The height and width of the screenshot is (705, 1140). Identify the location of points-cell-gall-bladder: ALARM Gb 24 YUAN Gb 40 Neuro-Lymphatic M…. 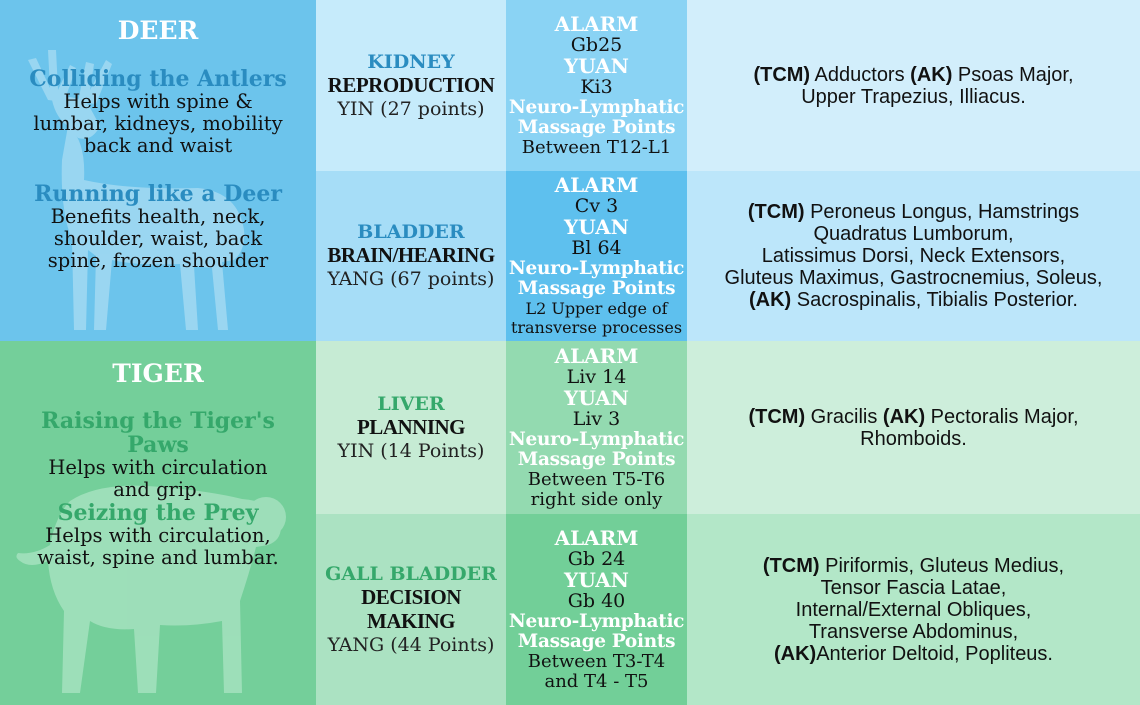
(596, 609).